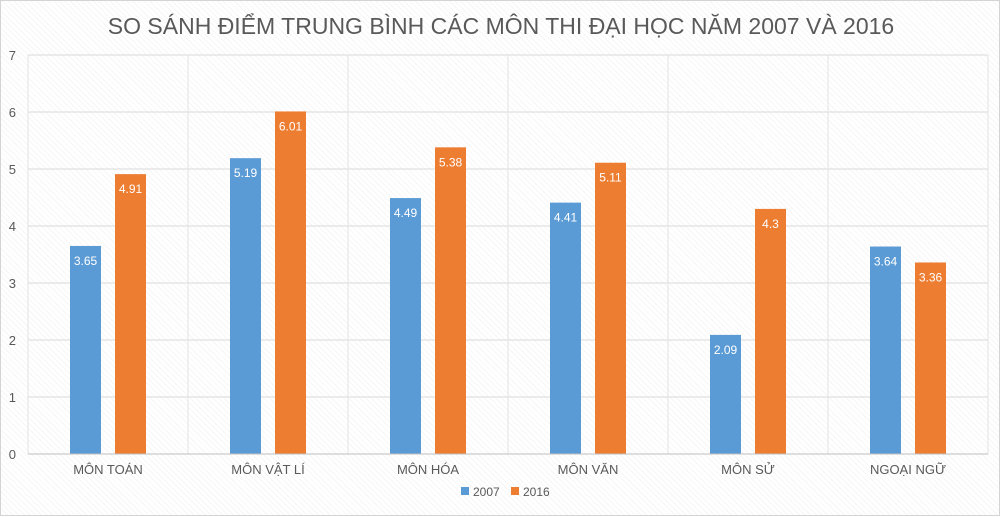 The image size is (1000, 517). I want to click on data-label: 6.01, so click(291, 126).